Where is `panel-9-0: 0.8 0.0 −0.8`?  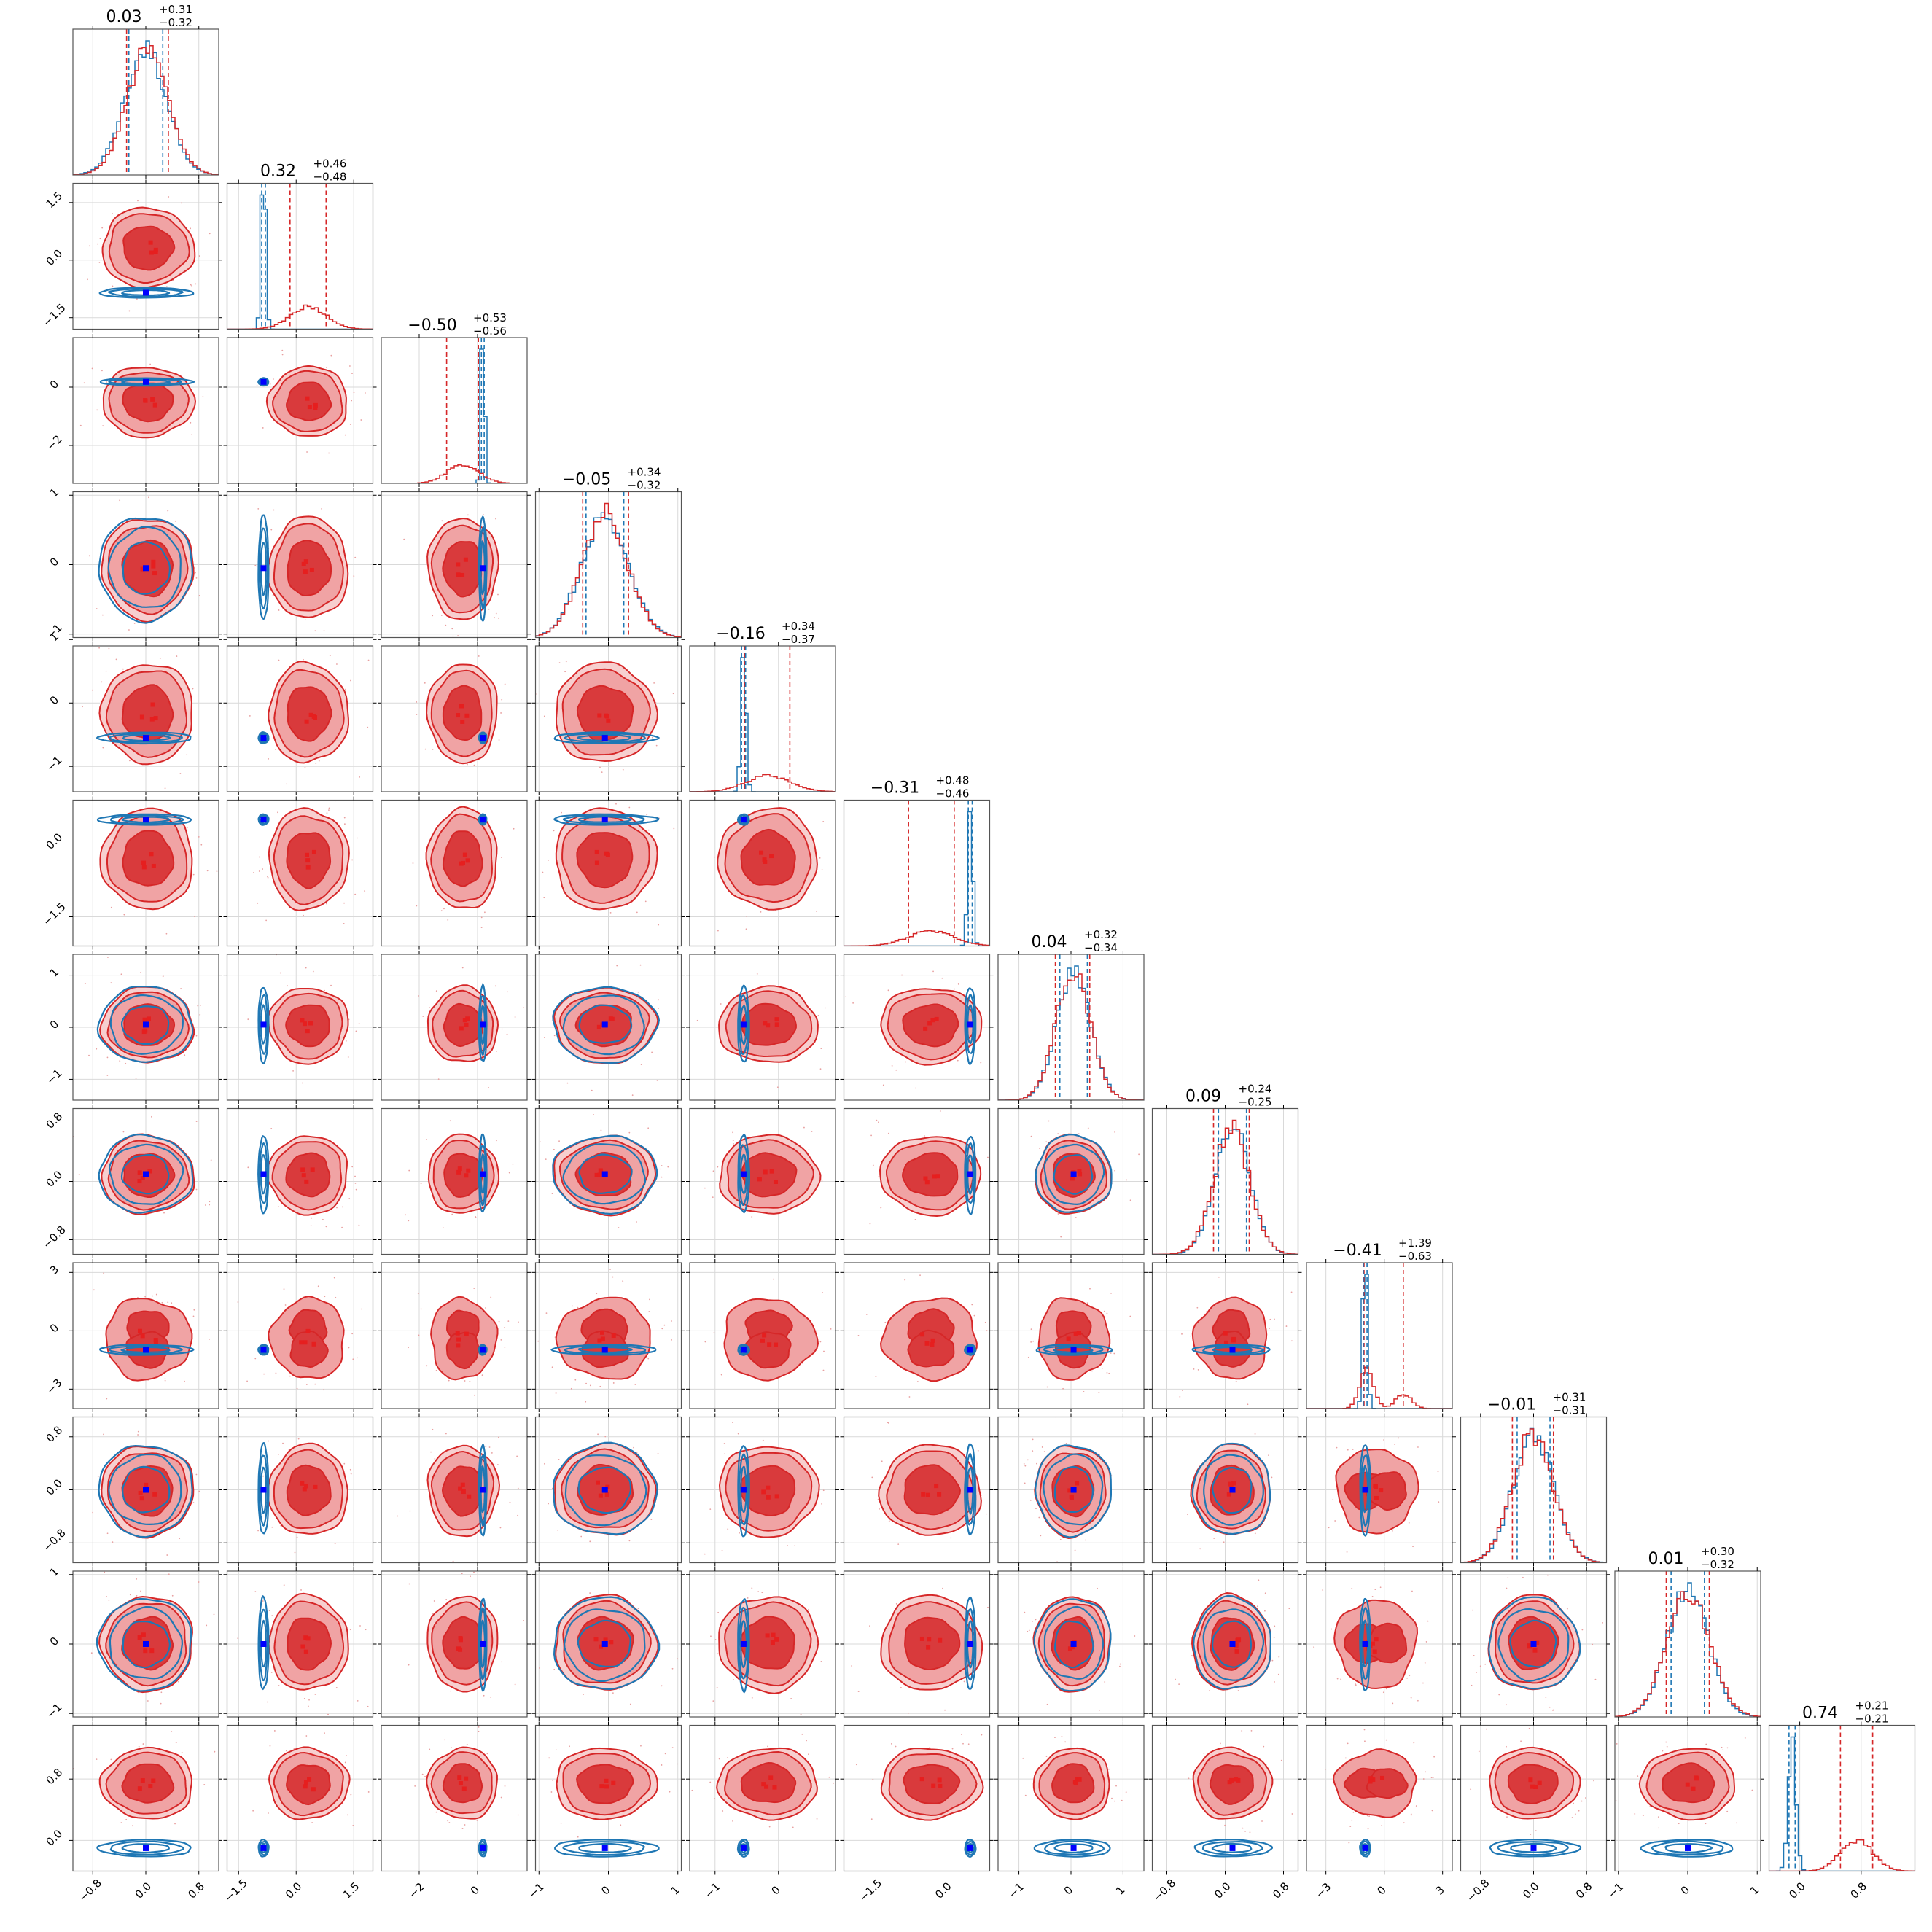 panel-9-0: 0.8 0.0 −0.8 is located at coordinates (131, 1490).